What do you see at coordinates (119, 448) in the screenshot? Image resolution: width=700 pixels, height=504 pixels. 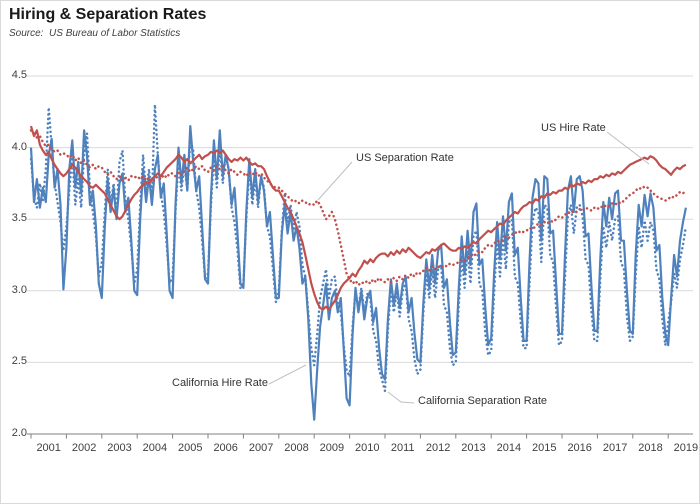 I see `x-axis-label: 2003` at bounding box center [119, 448].